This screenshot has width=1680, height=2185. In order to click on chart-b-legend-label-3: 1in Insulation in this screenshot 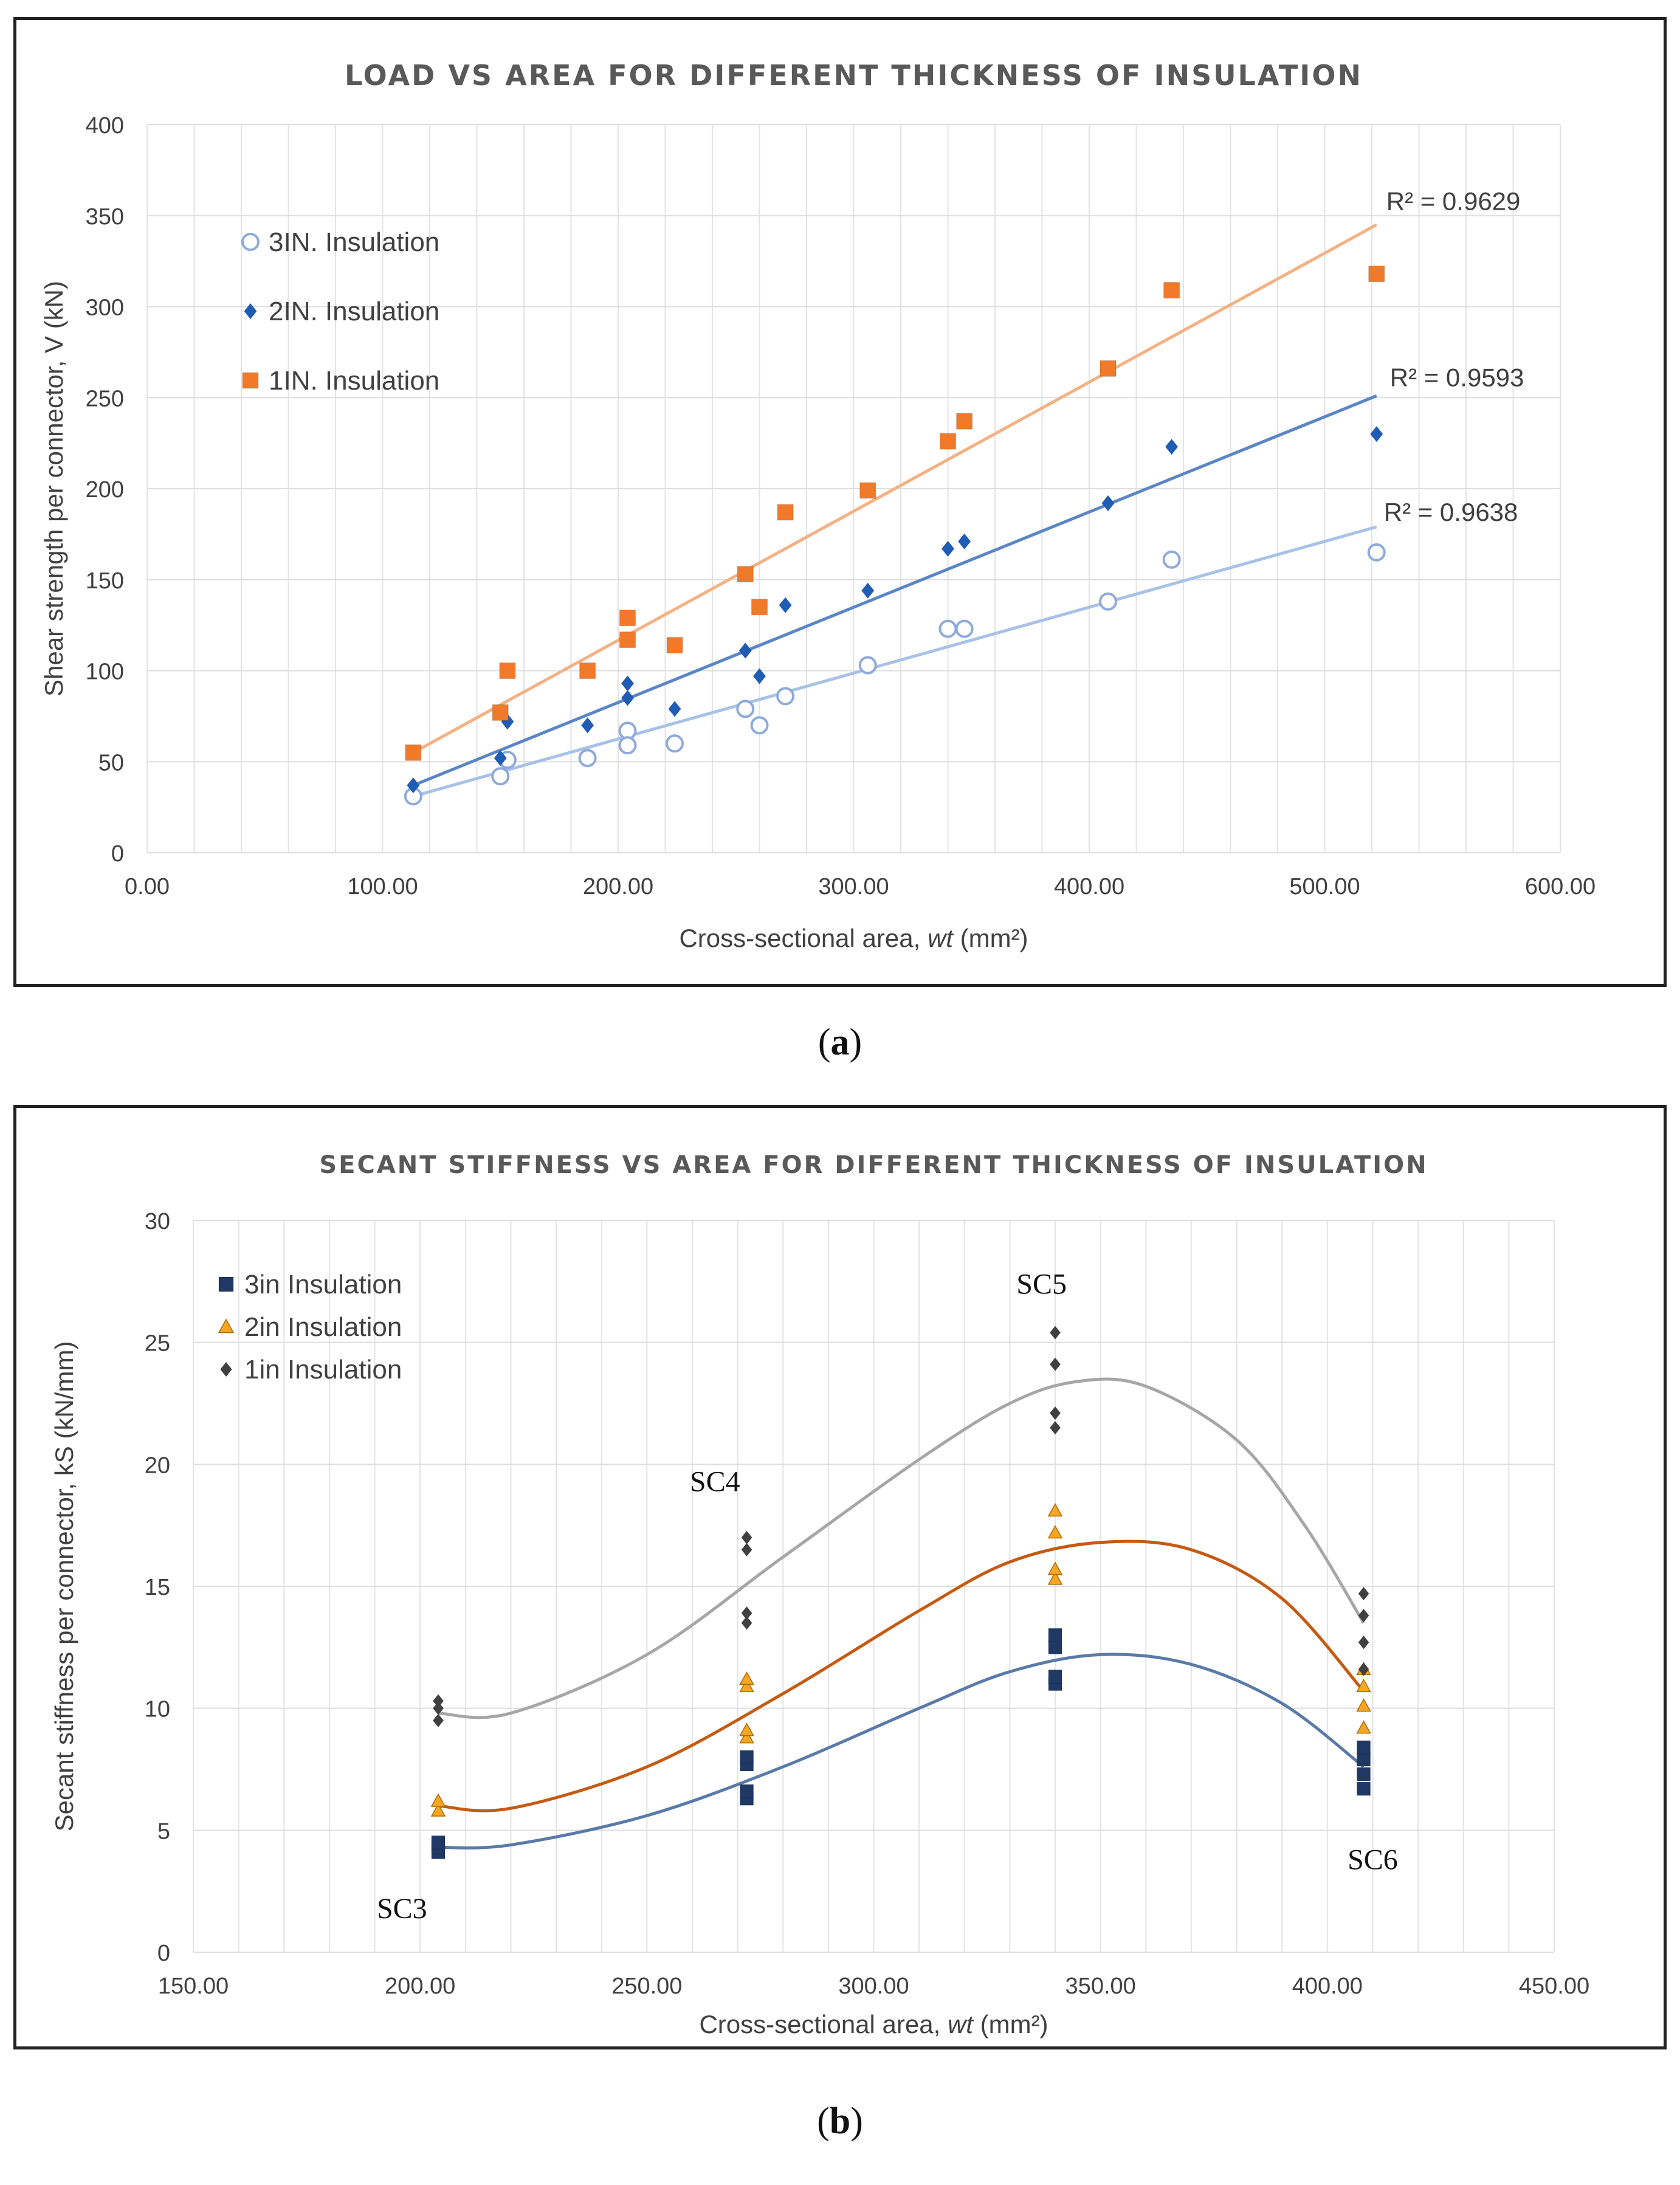, I will do `click(323, 1370)`.